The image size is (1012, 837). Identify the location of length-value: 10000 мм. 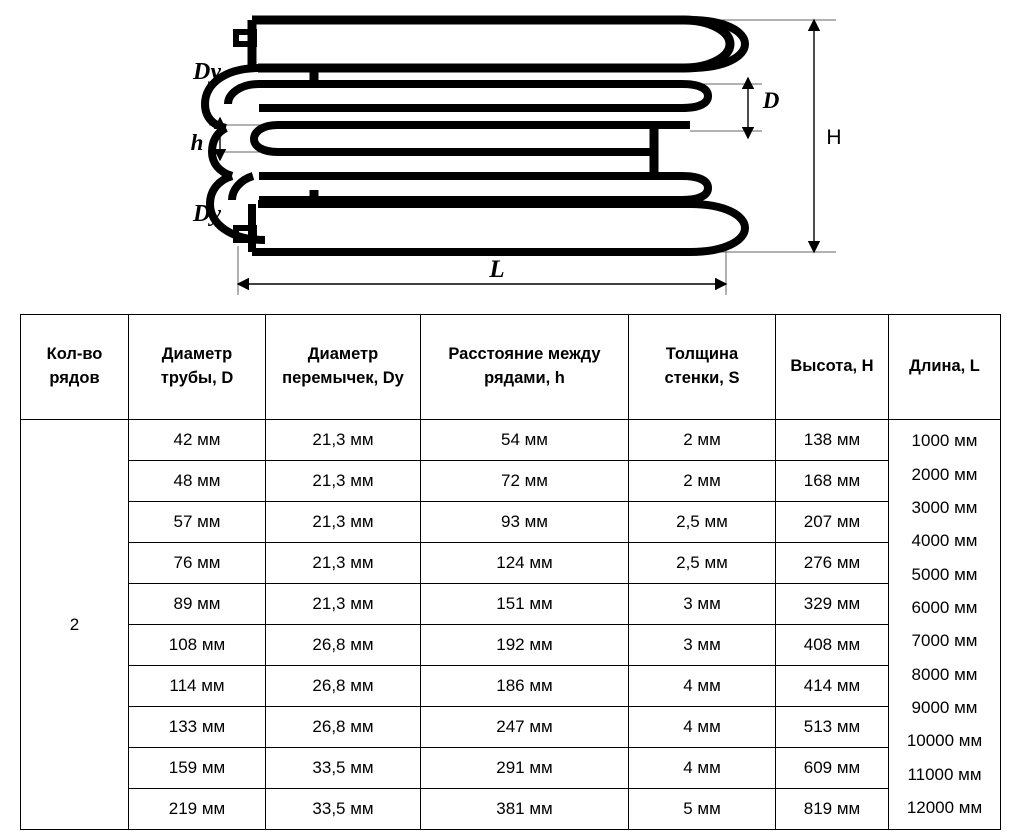
(944, 741).